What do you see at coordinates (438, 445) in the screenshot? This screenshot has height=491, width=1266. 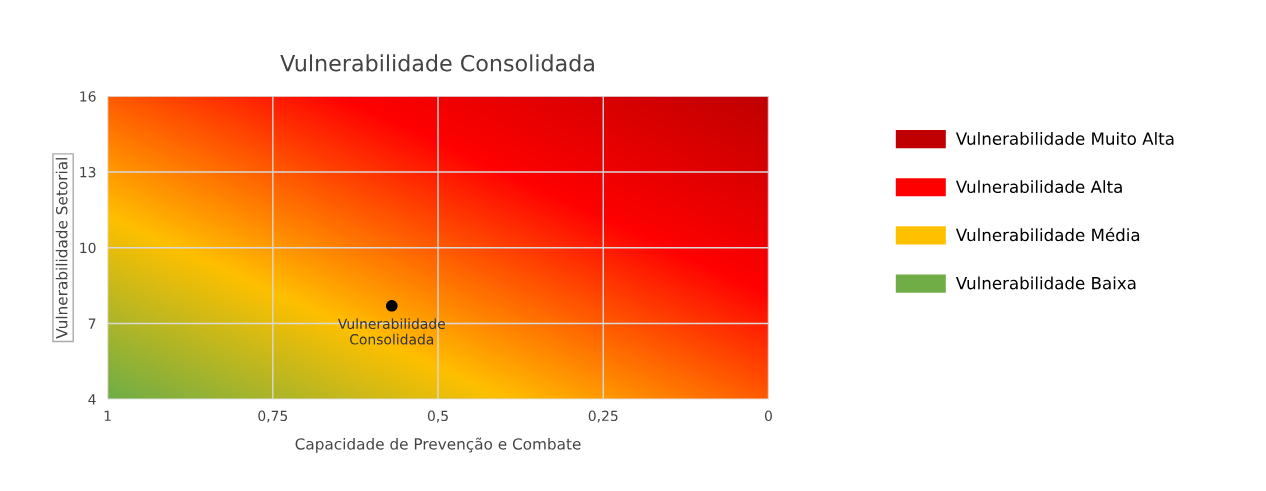 I see `x-axis-title: Capacidade de Prevenção e Combate` at bounding box center [438, 445].